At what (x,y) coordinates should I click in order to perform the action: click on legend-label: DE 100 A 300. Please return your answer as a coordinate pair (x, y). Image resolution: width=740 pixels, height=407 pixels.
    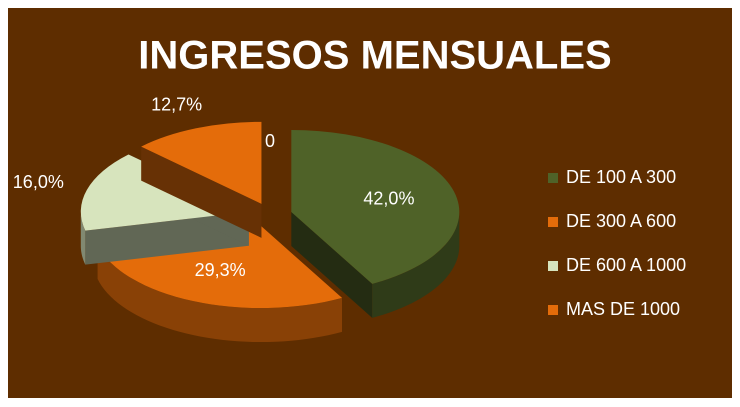
    Looking at the image, I should click on (621, 177).